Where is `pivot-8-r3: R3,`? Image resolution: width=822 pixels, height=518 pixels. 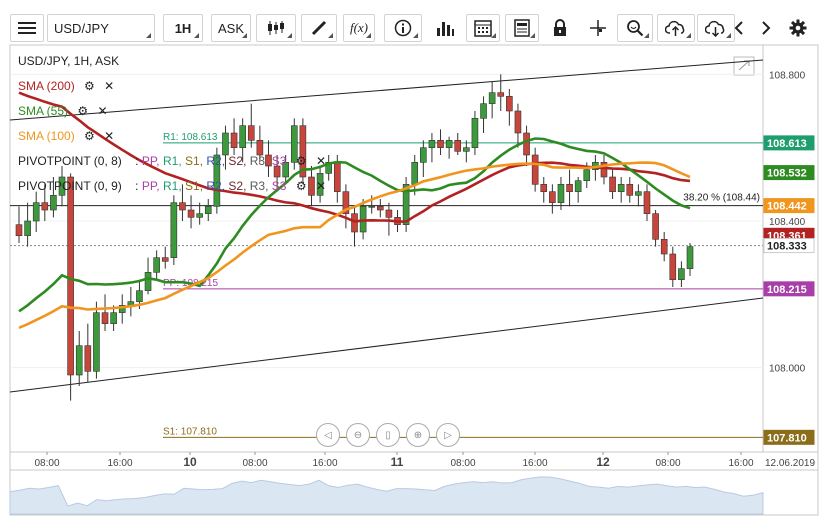 pivot-8-r3: R3, is located at coordinates (259, 161).